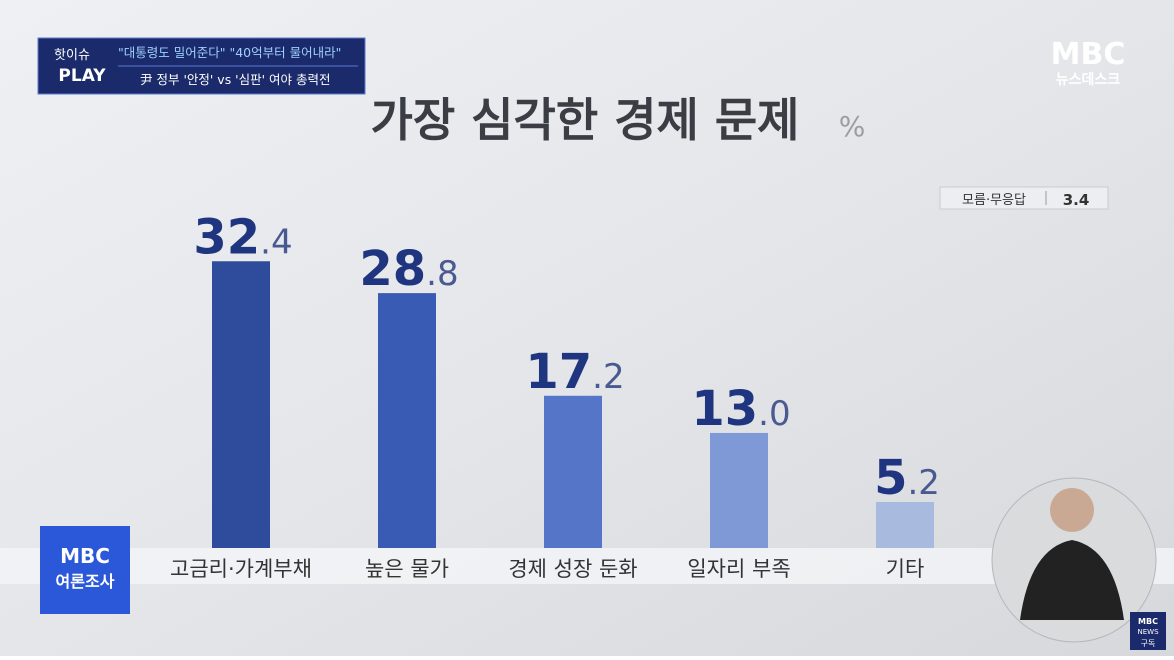  I want to click on corner-brand: MBC, so click(1148, 621).